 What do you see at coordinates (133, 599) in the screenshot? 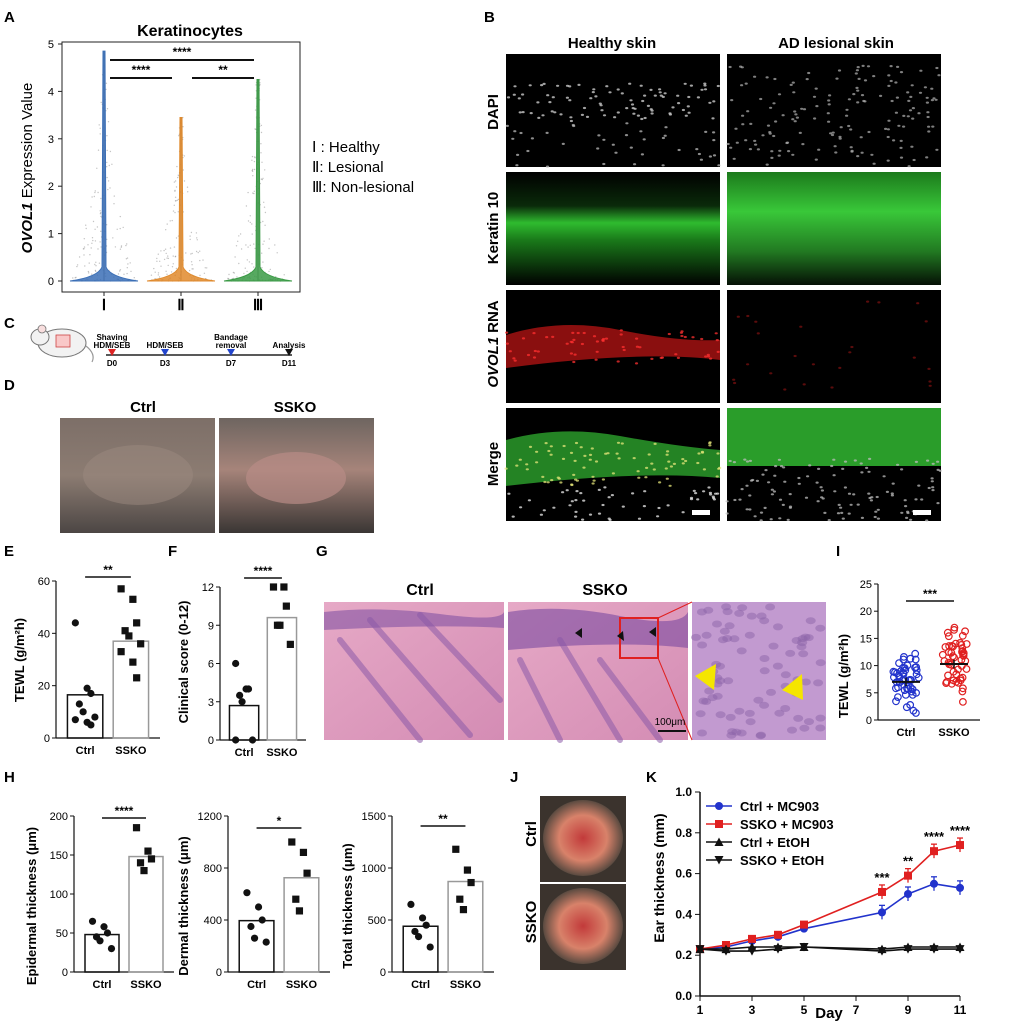
I see `data-point-ssko` at bounding box center [133, 599].